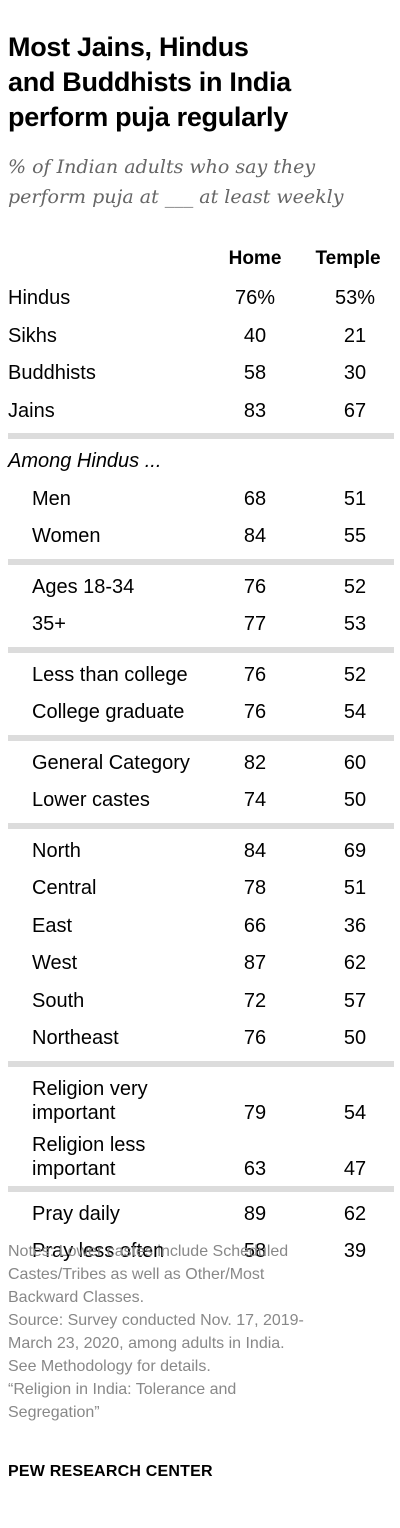 Image resolution: width=400 pixels, height=1528 pixels. I want to click on row-label: Less than college, so click(110, 674).